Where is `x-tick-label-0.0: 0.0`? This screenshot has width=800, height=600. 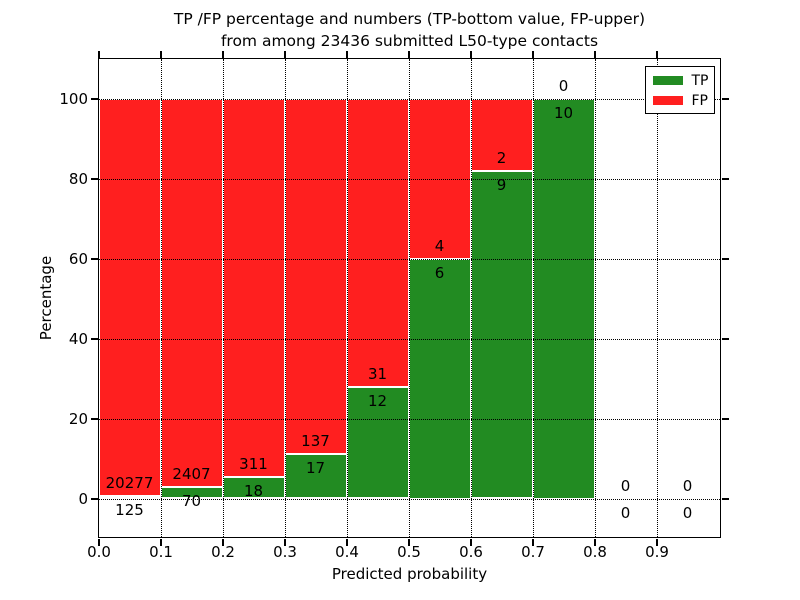 x-tick-label-0.0: 0.0 is located at coordinates (99, 552).